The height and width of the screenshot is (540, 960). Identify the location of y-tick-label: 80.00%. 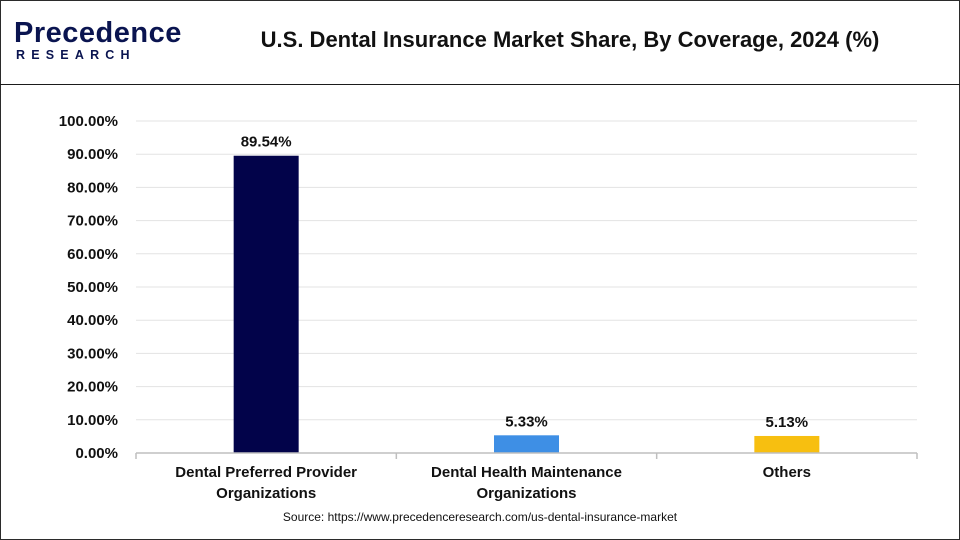
(92, 187).